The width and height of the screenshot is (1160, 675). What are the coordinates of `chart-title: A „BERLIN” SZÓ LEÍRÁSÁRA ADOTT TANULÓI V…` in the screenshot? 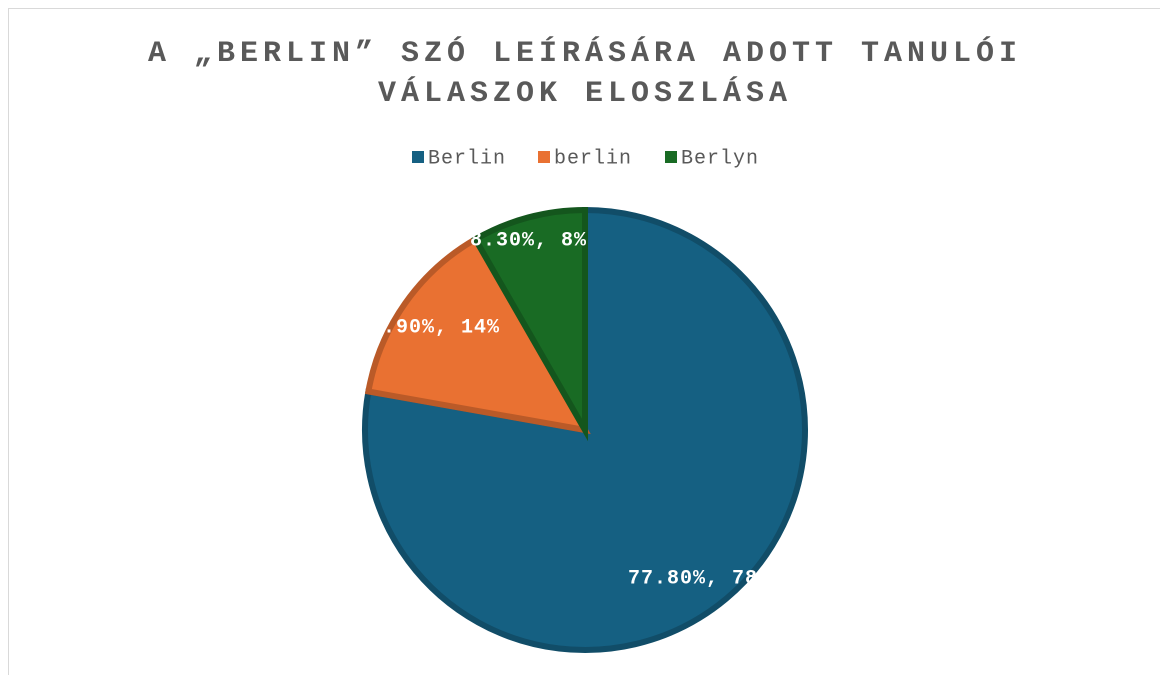 It's located at (585, 74).